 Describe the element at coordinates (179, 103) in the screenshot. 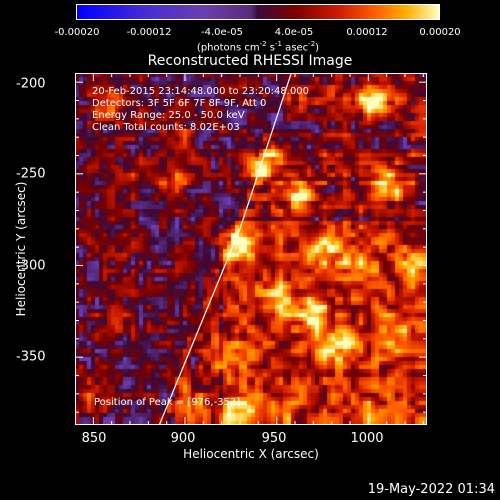

I see `info-detectors: Detectors: 3F 5F 6F 7F 8F 9F, Att 0` at that location.